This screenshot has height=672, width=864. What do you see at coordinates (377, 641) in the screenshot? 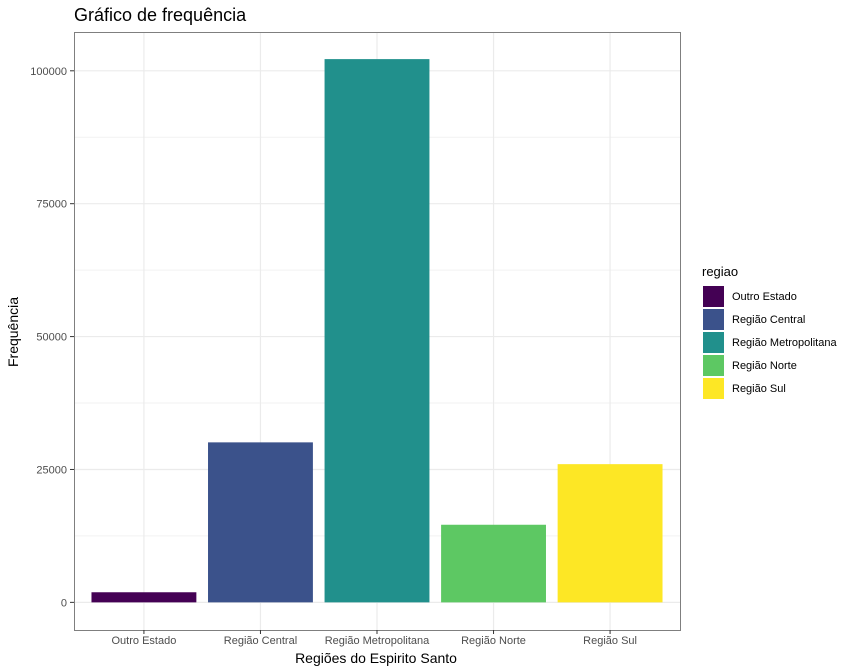
I see `x-tick-label: Região Metropolitana` at bounding box center [377, 641].